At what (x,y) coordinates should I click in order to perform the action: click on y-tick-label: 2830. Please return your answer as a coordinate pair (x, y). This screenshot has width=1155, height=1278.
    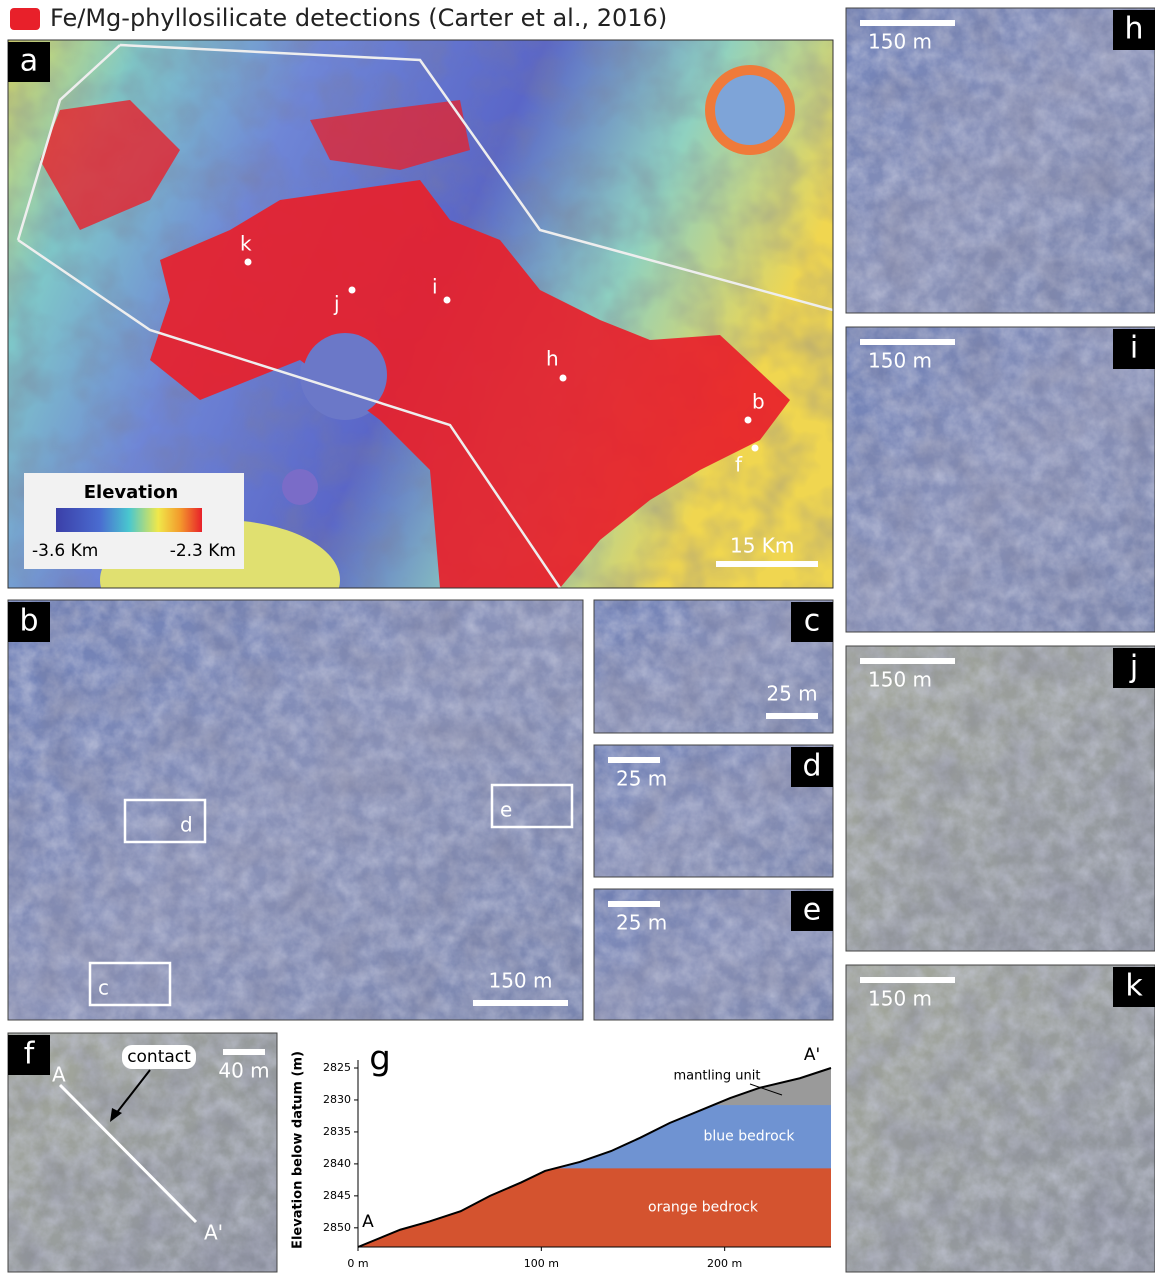
    Looking at the image, I should click on (337, 1099).